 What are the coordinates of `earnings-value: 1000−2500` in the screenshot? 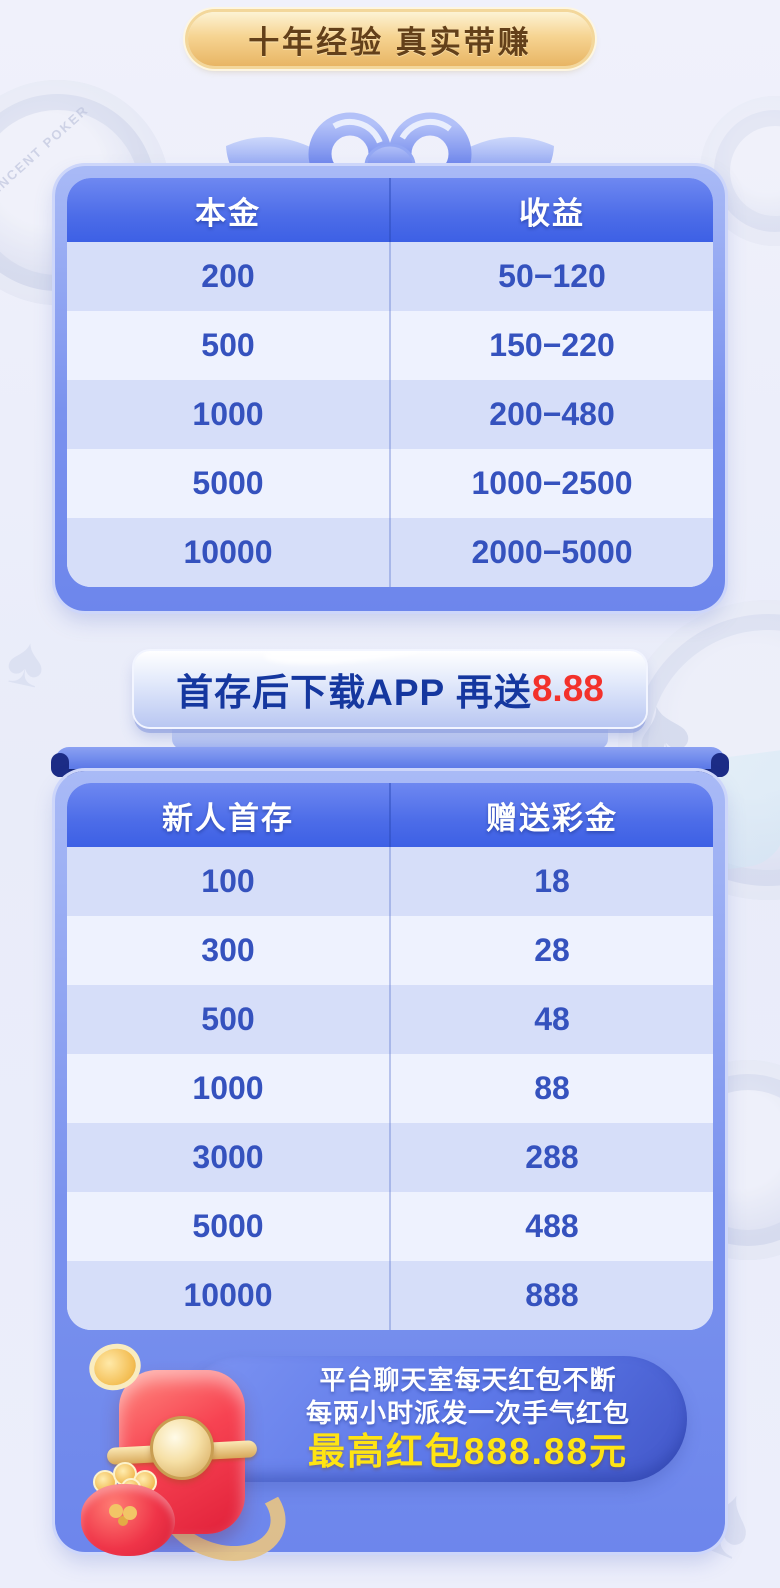 It's located at (551, 483).